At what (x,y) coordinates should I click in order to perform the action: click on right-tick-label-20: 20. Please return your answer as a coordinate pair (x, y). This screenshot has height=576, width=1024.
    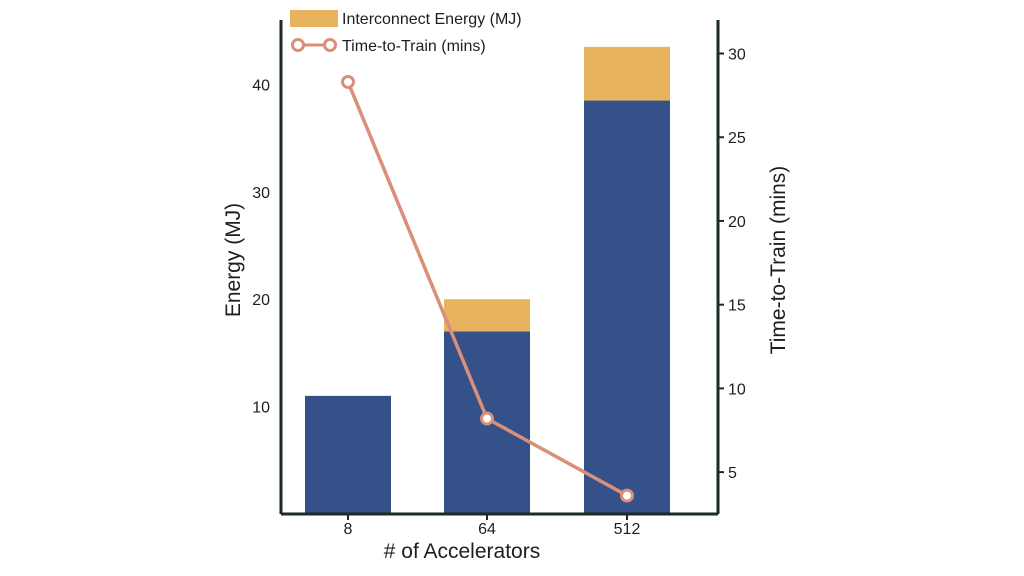
    Looking at the image, I should click on (737, 222).